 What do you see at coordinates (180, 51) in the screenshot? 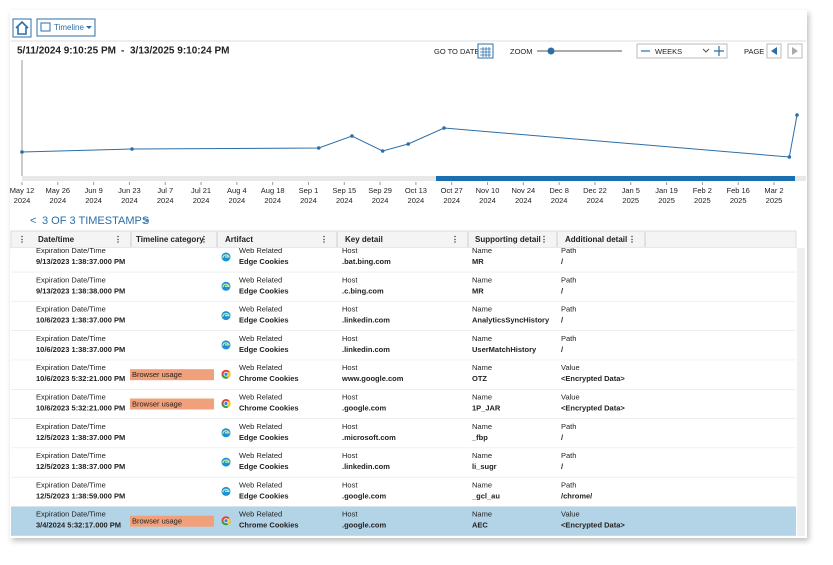
I see `range-end: 3/13/2025 9:10:24 PM` at bounding box center [180, 51].